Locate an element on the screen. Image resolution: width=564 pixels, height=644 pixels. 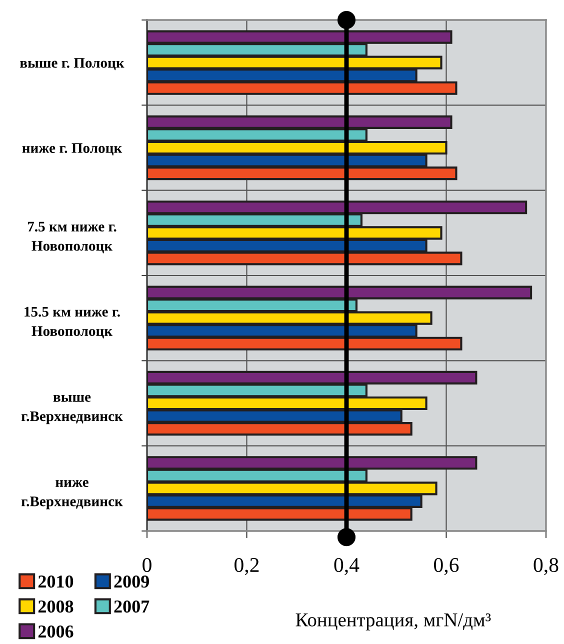
y-tick-label: выше г. Полоцк is located at coordinates (72, 64).